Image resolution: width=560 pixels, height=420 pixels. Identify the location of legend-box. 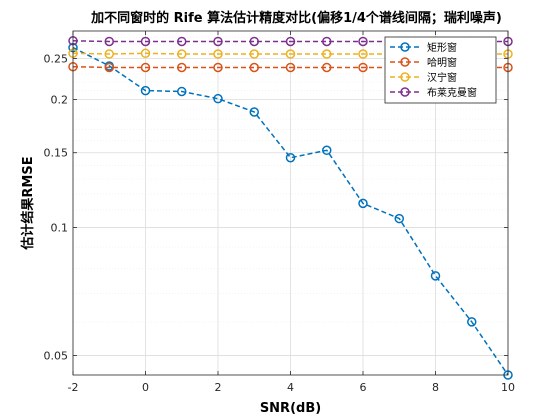
(440, 70).